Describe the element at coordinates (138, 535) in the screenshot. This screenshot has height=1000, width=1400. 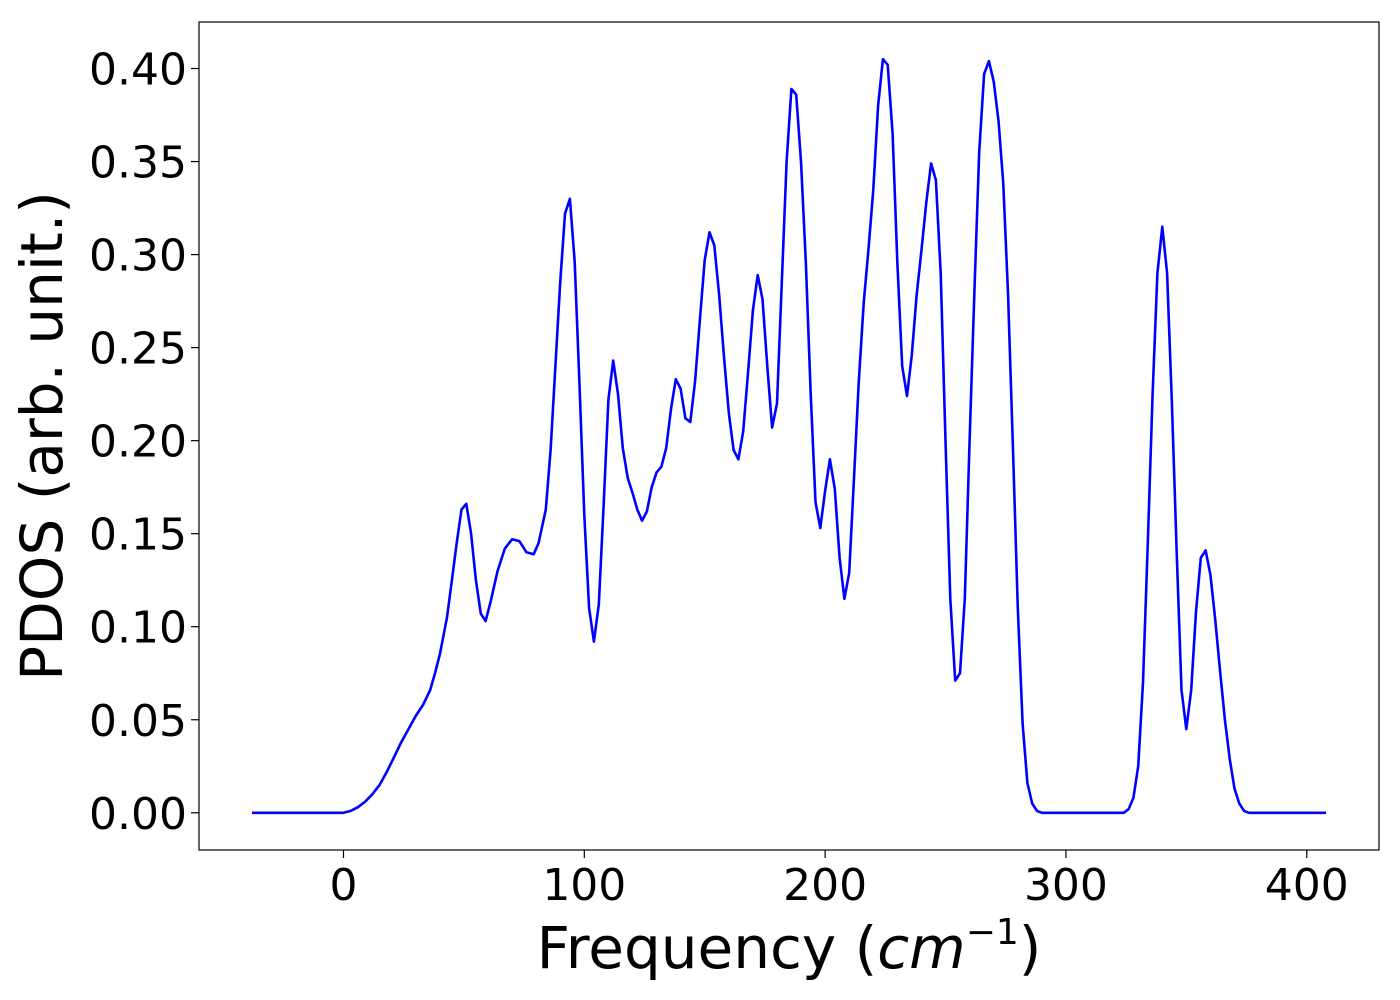
I see `y-tick-label: 0.15` at that location.